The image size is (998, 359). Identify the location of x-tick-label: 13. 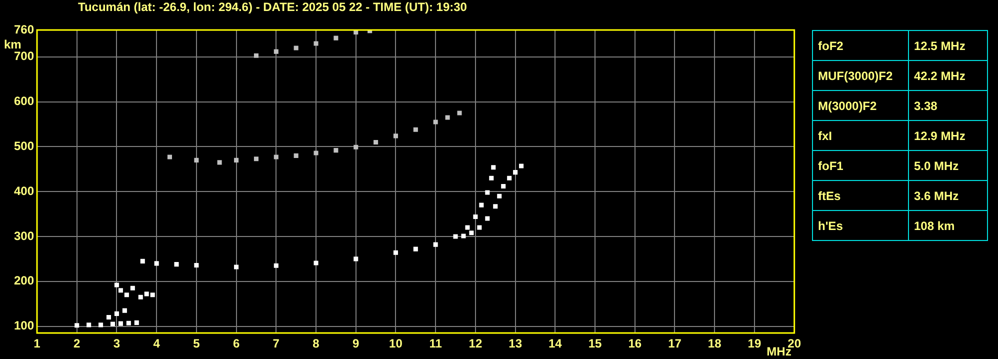
(515, 343).